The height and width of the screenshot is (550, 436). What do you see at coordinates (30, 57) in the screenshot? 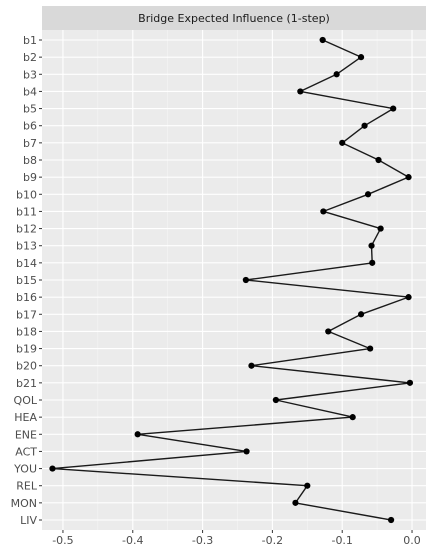
I see `y-tick-label-b2: b2` at bounding box center [30, 57].